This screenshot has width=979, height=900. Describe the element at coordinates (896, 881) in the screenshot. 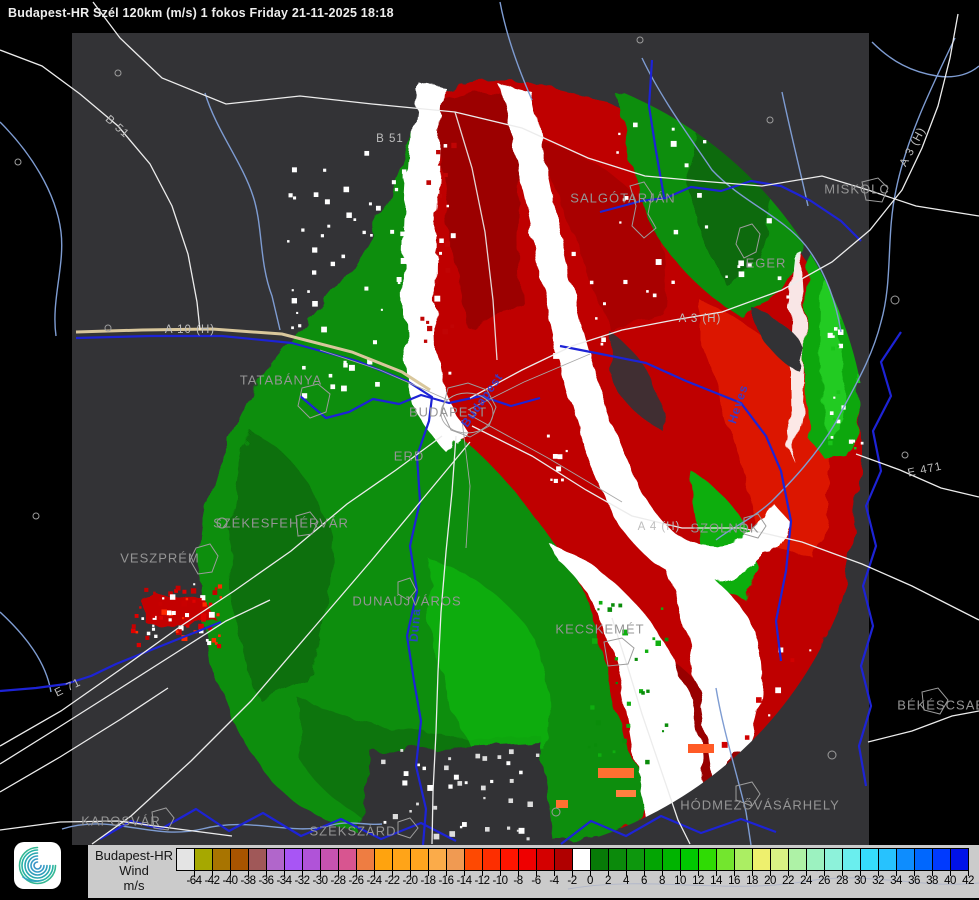

I see `legend-tick-label: 34` at that location.